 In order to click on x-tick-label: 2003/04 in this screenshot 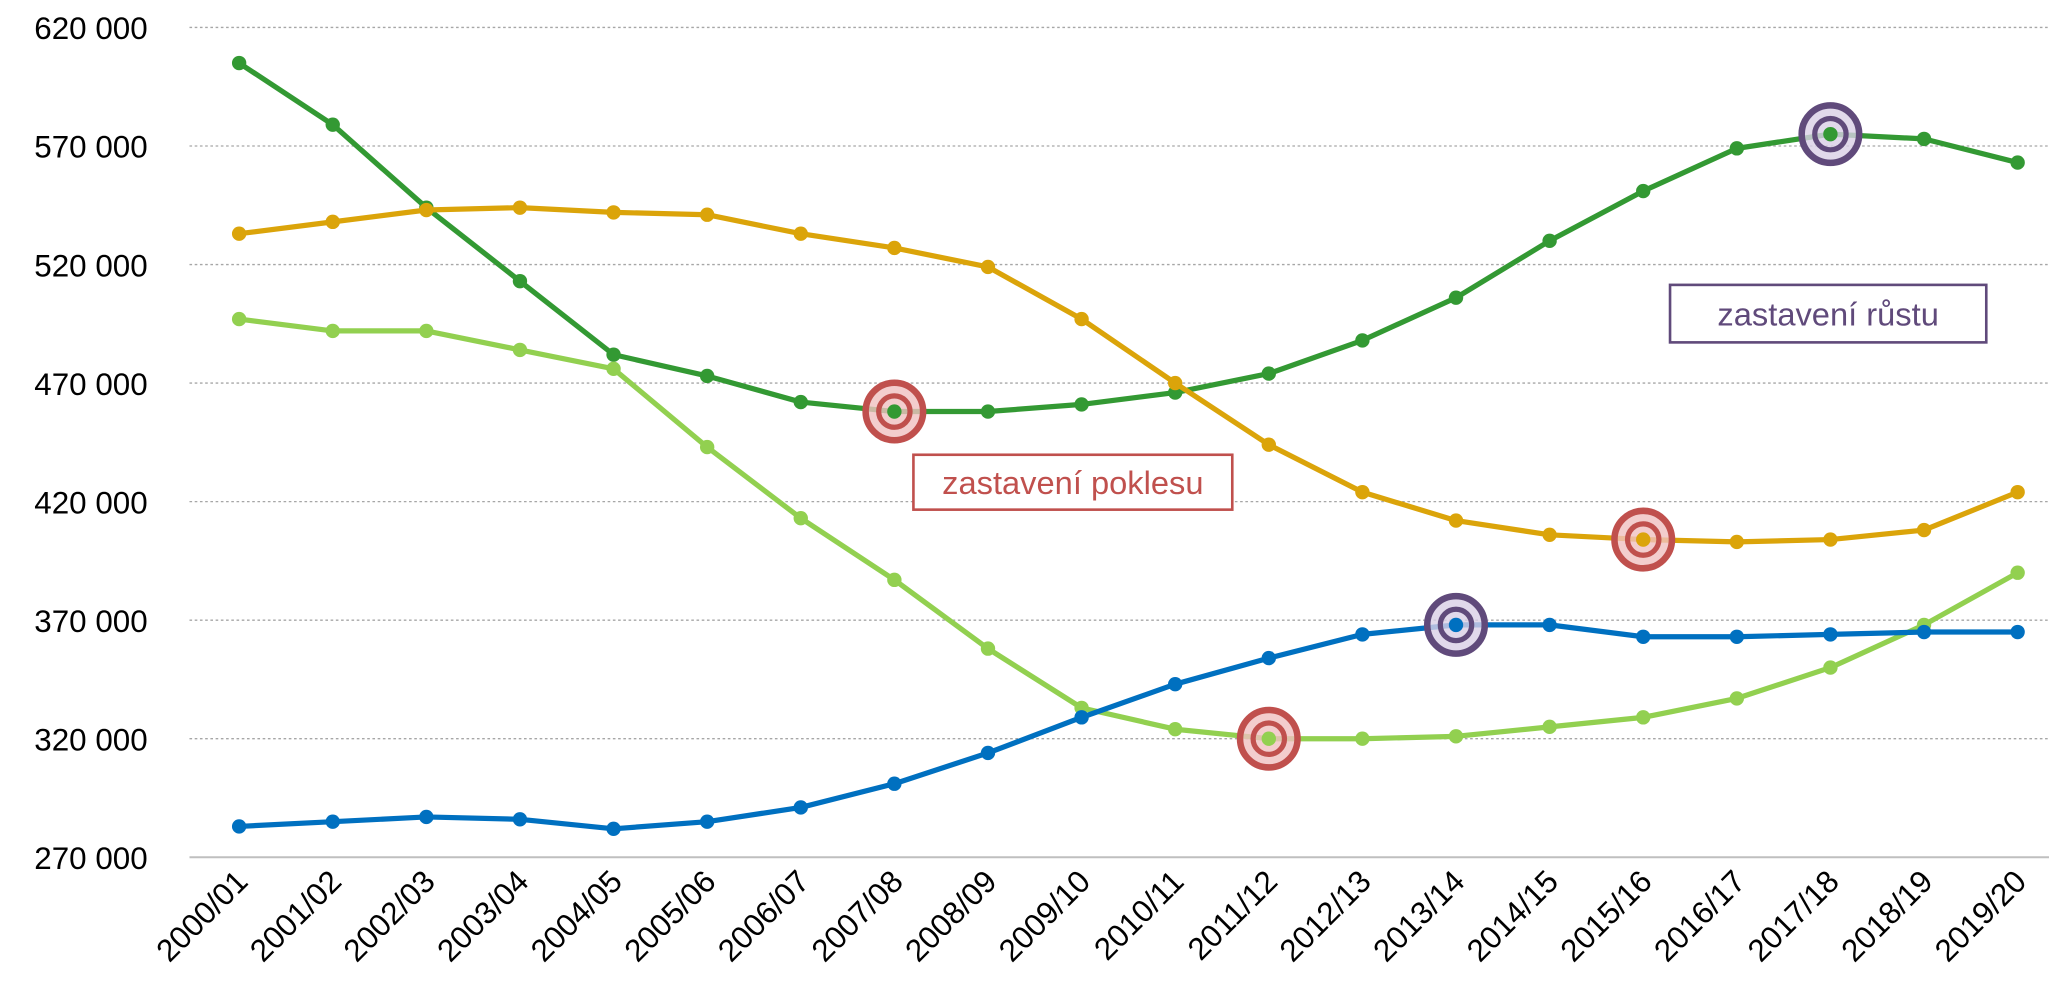, I will do `click(482, 916)`.